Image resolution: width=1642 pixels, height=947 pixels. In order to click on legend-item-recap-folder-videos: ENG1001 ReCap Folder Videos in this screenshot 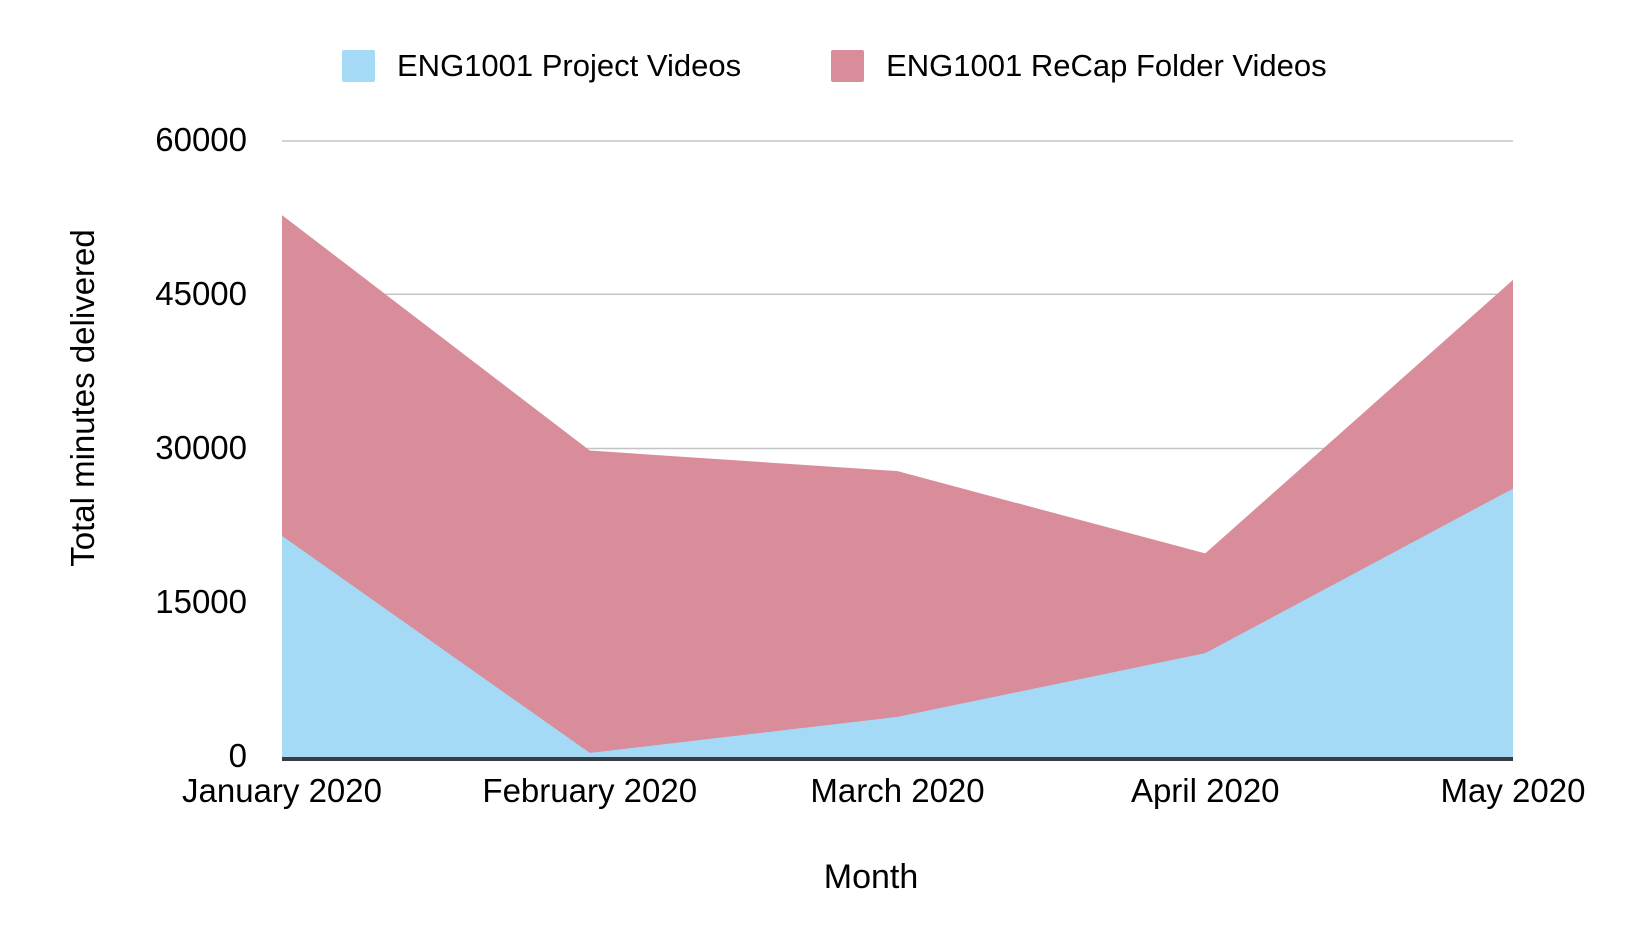, I will do `click(1079, 66)`.